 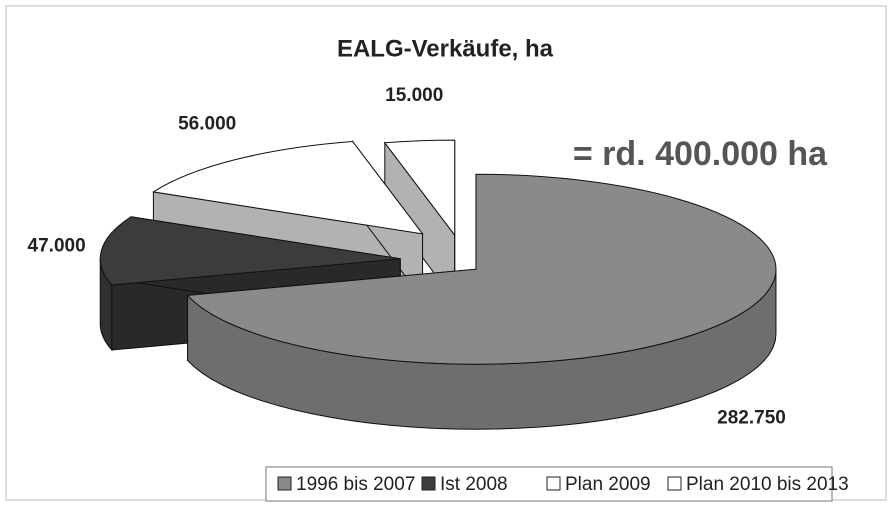 What do you see at coordinates (608, 484) in the screenshot?
I see `legend-label: Plan 2009` at bounding box center [608, 484].